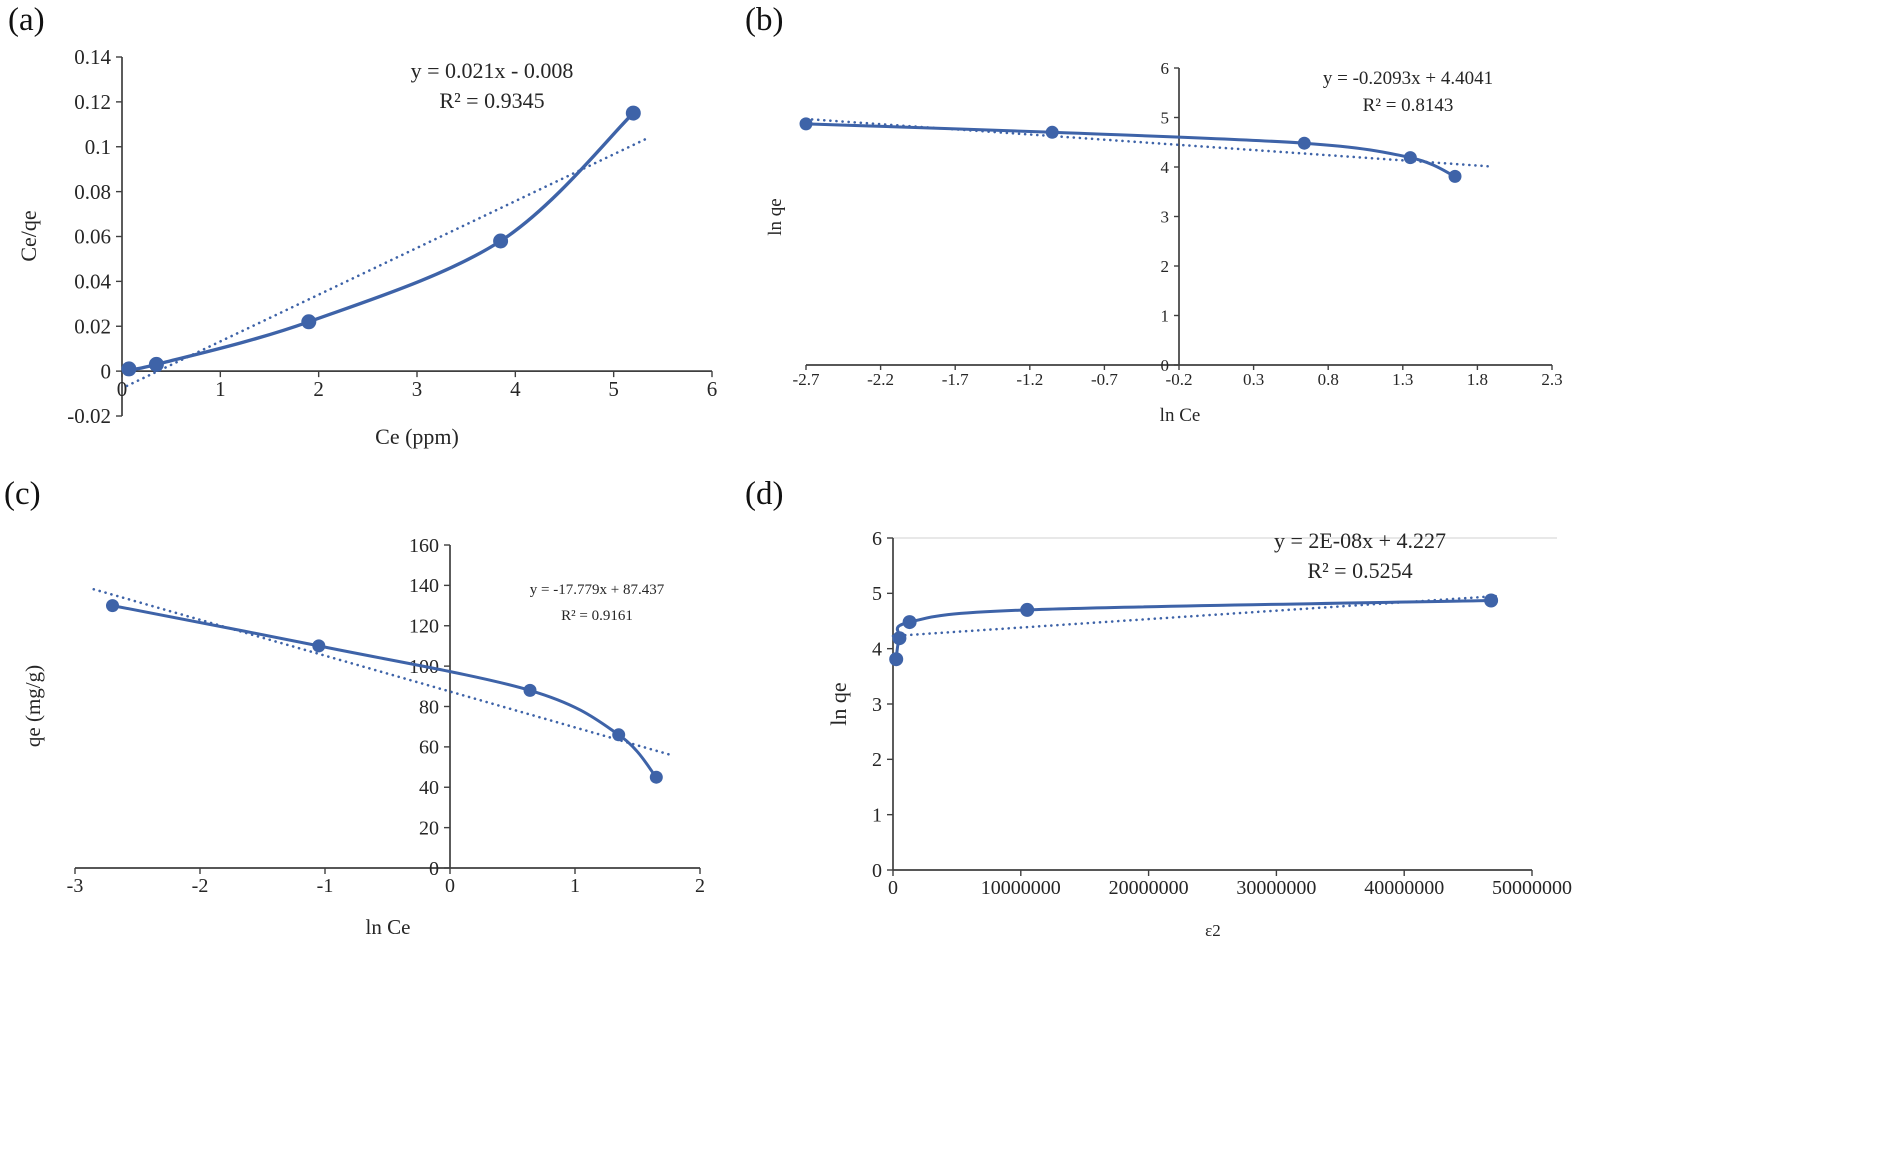 This screenshot has height=1149, width=1900. Describe the element at coordinates (28, 235) in the screenshot. I see `y-axis-title: Ce/qe` at that location.